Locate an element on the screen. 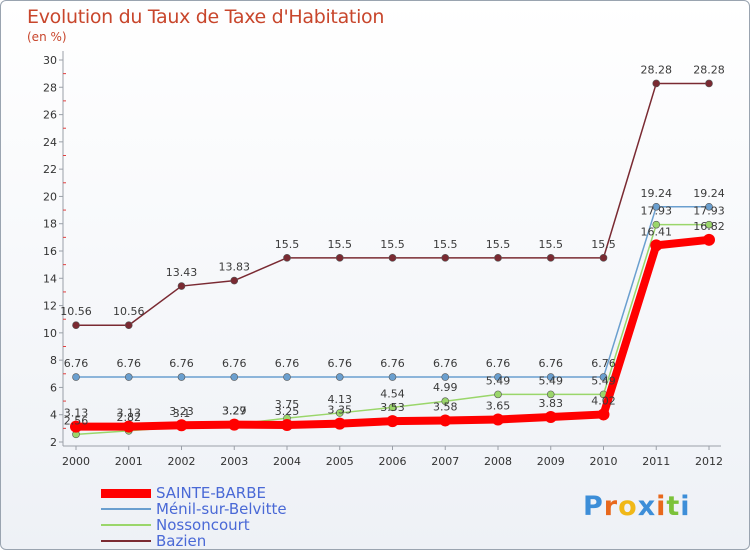 The width and height of the screenshot is (750, 550). x-tick-label: 2002 is located at coordinates (182, 461).